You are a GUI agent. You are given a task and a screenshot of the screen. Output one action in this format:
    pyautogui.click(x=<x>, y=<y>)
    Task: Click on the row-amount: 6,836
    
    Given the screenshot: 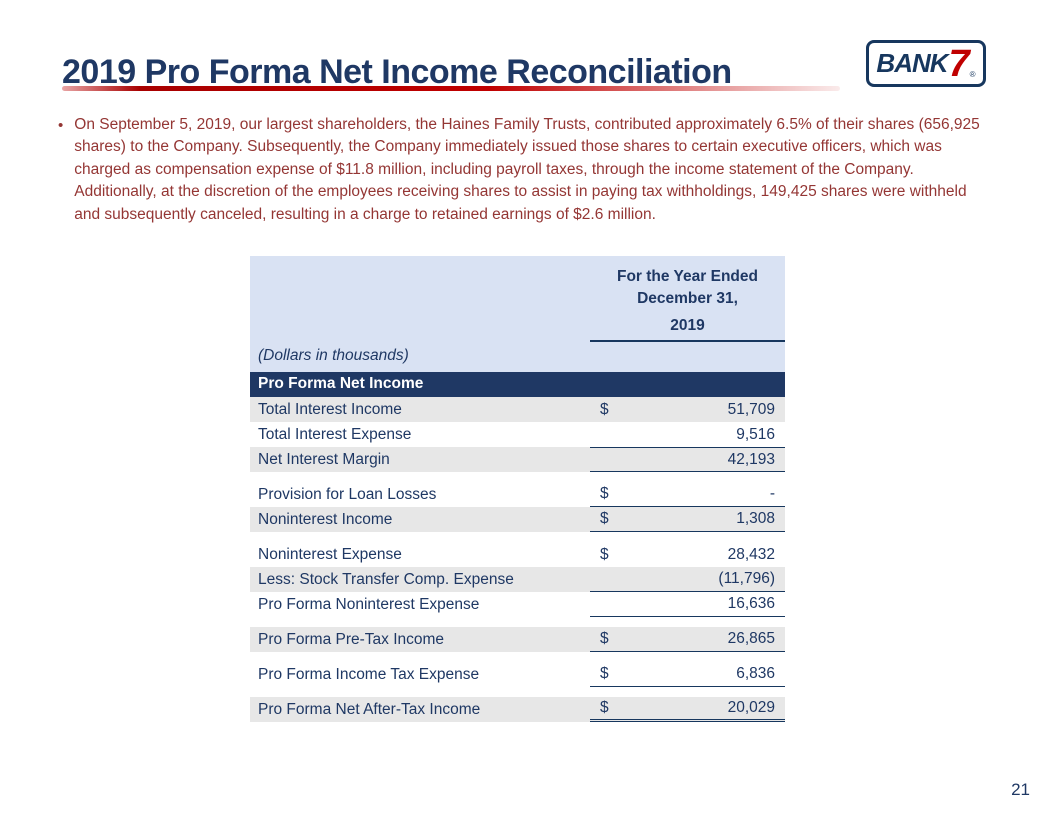 What is the action you would take?
    pyautogui.click(x=755, y=674)
    